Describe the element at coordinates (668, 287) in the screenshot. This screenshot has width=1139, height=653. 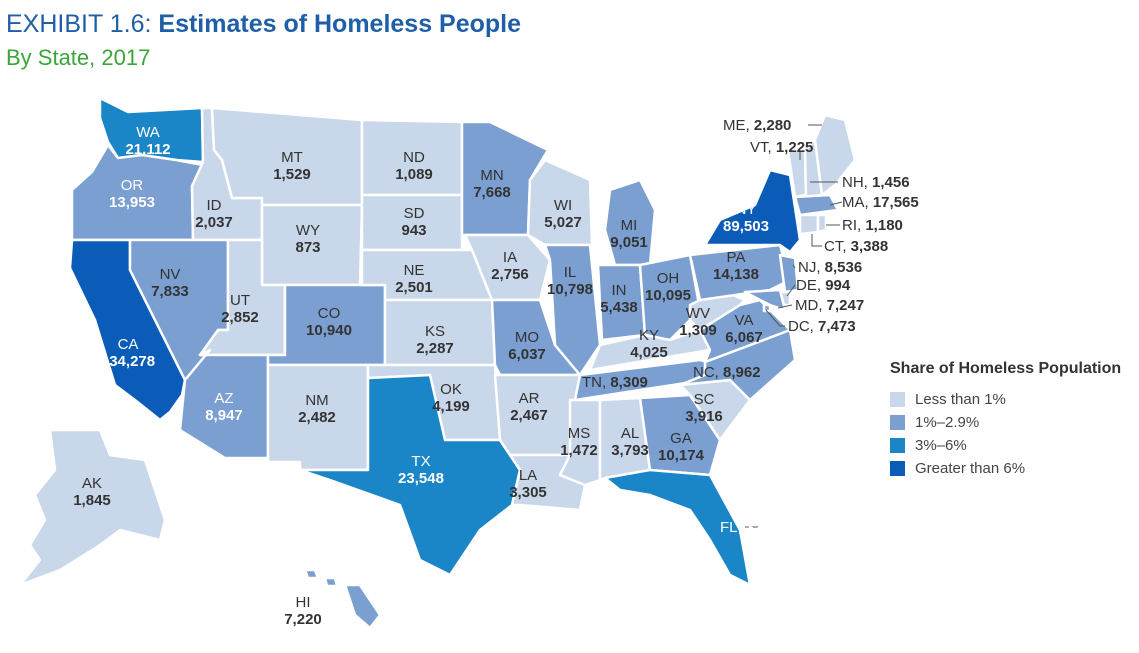
I see `state-label-oh: OH 10,095` at that location.